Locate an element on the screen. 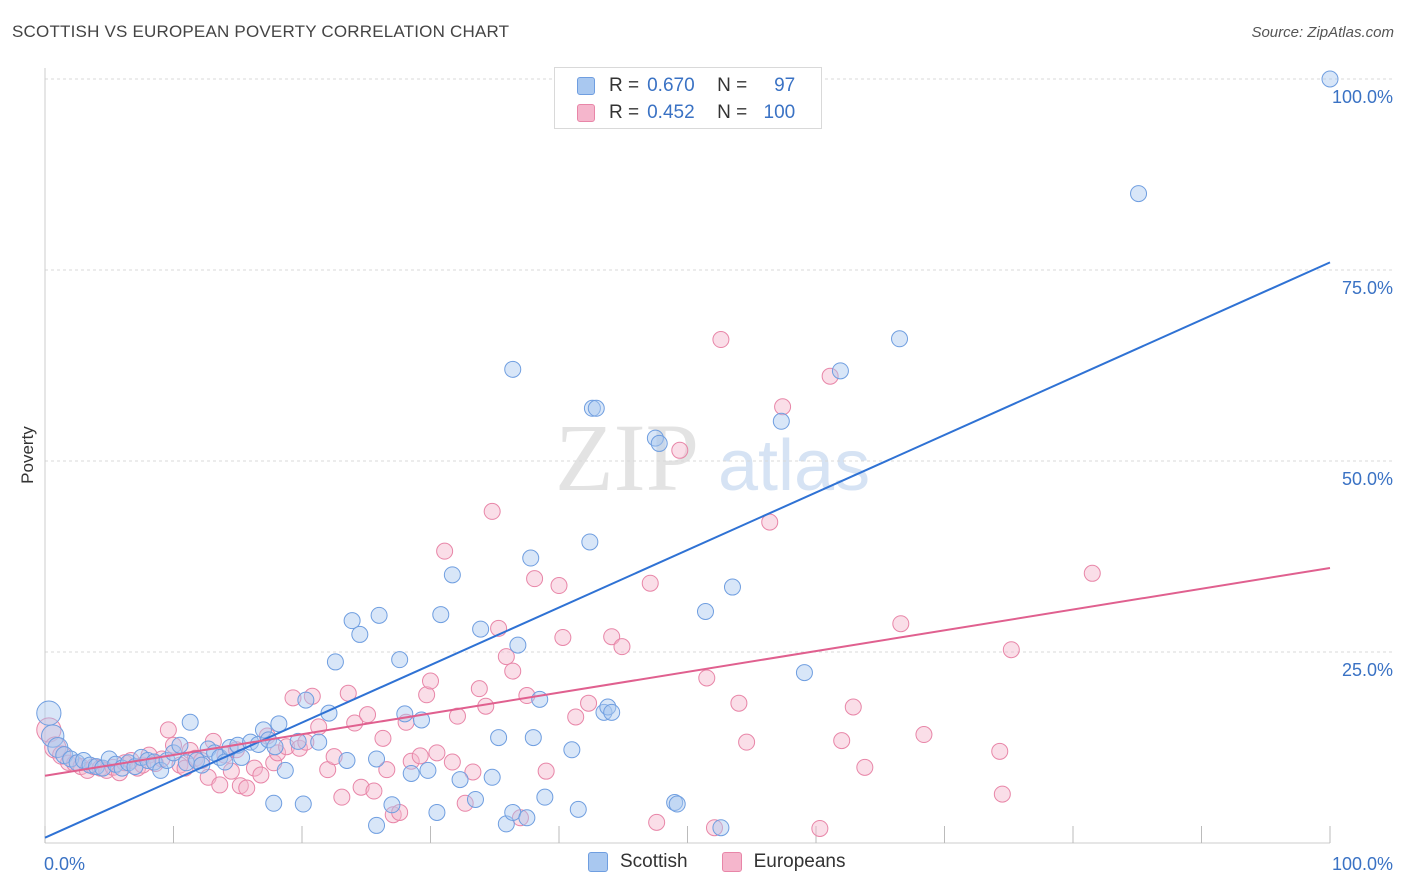 The height and width of the screenshot is (892, 1406). legend-item-scottish: Scottish is located at coordinates (638, 862).